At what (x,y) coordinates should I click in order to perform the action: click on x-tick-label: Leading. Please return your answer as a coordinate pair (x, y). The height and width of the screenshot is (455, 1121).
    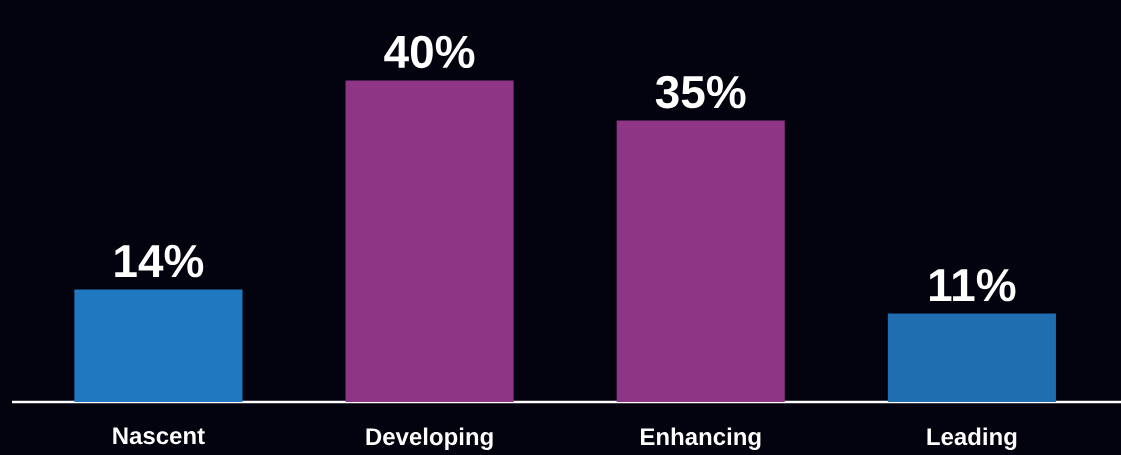
    Looking at the image, I should click on (972, 439).